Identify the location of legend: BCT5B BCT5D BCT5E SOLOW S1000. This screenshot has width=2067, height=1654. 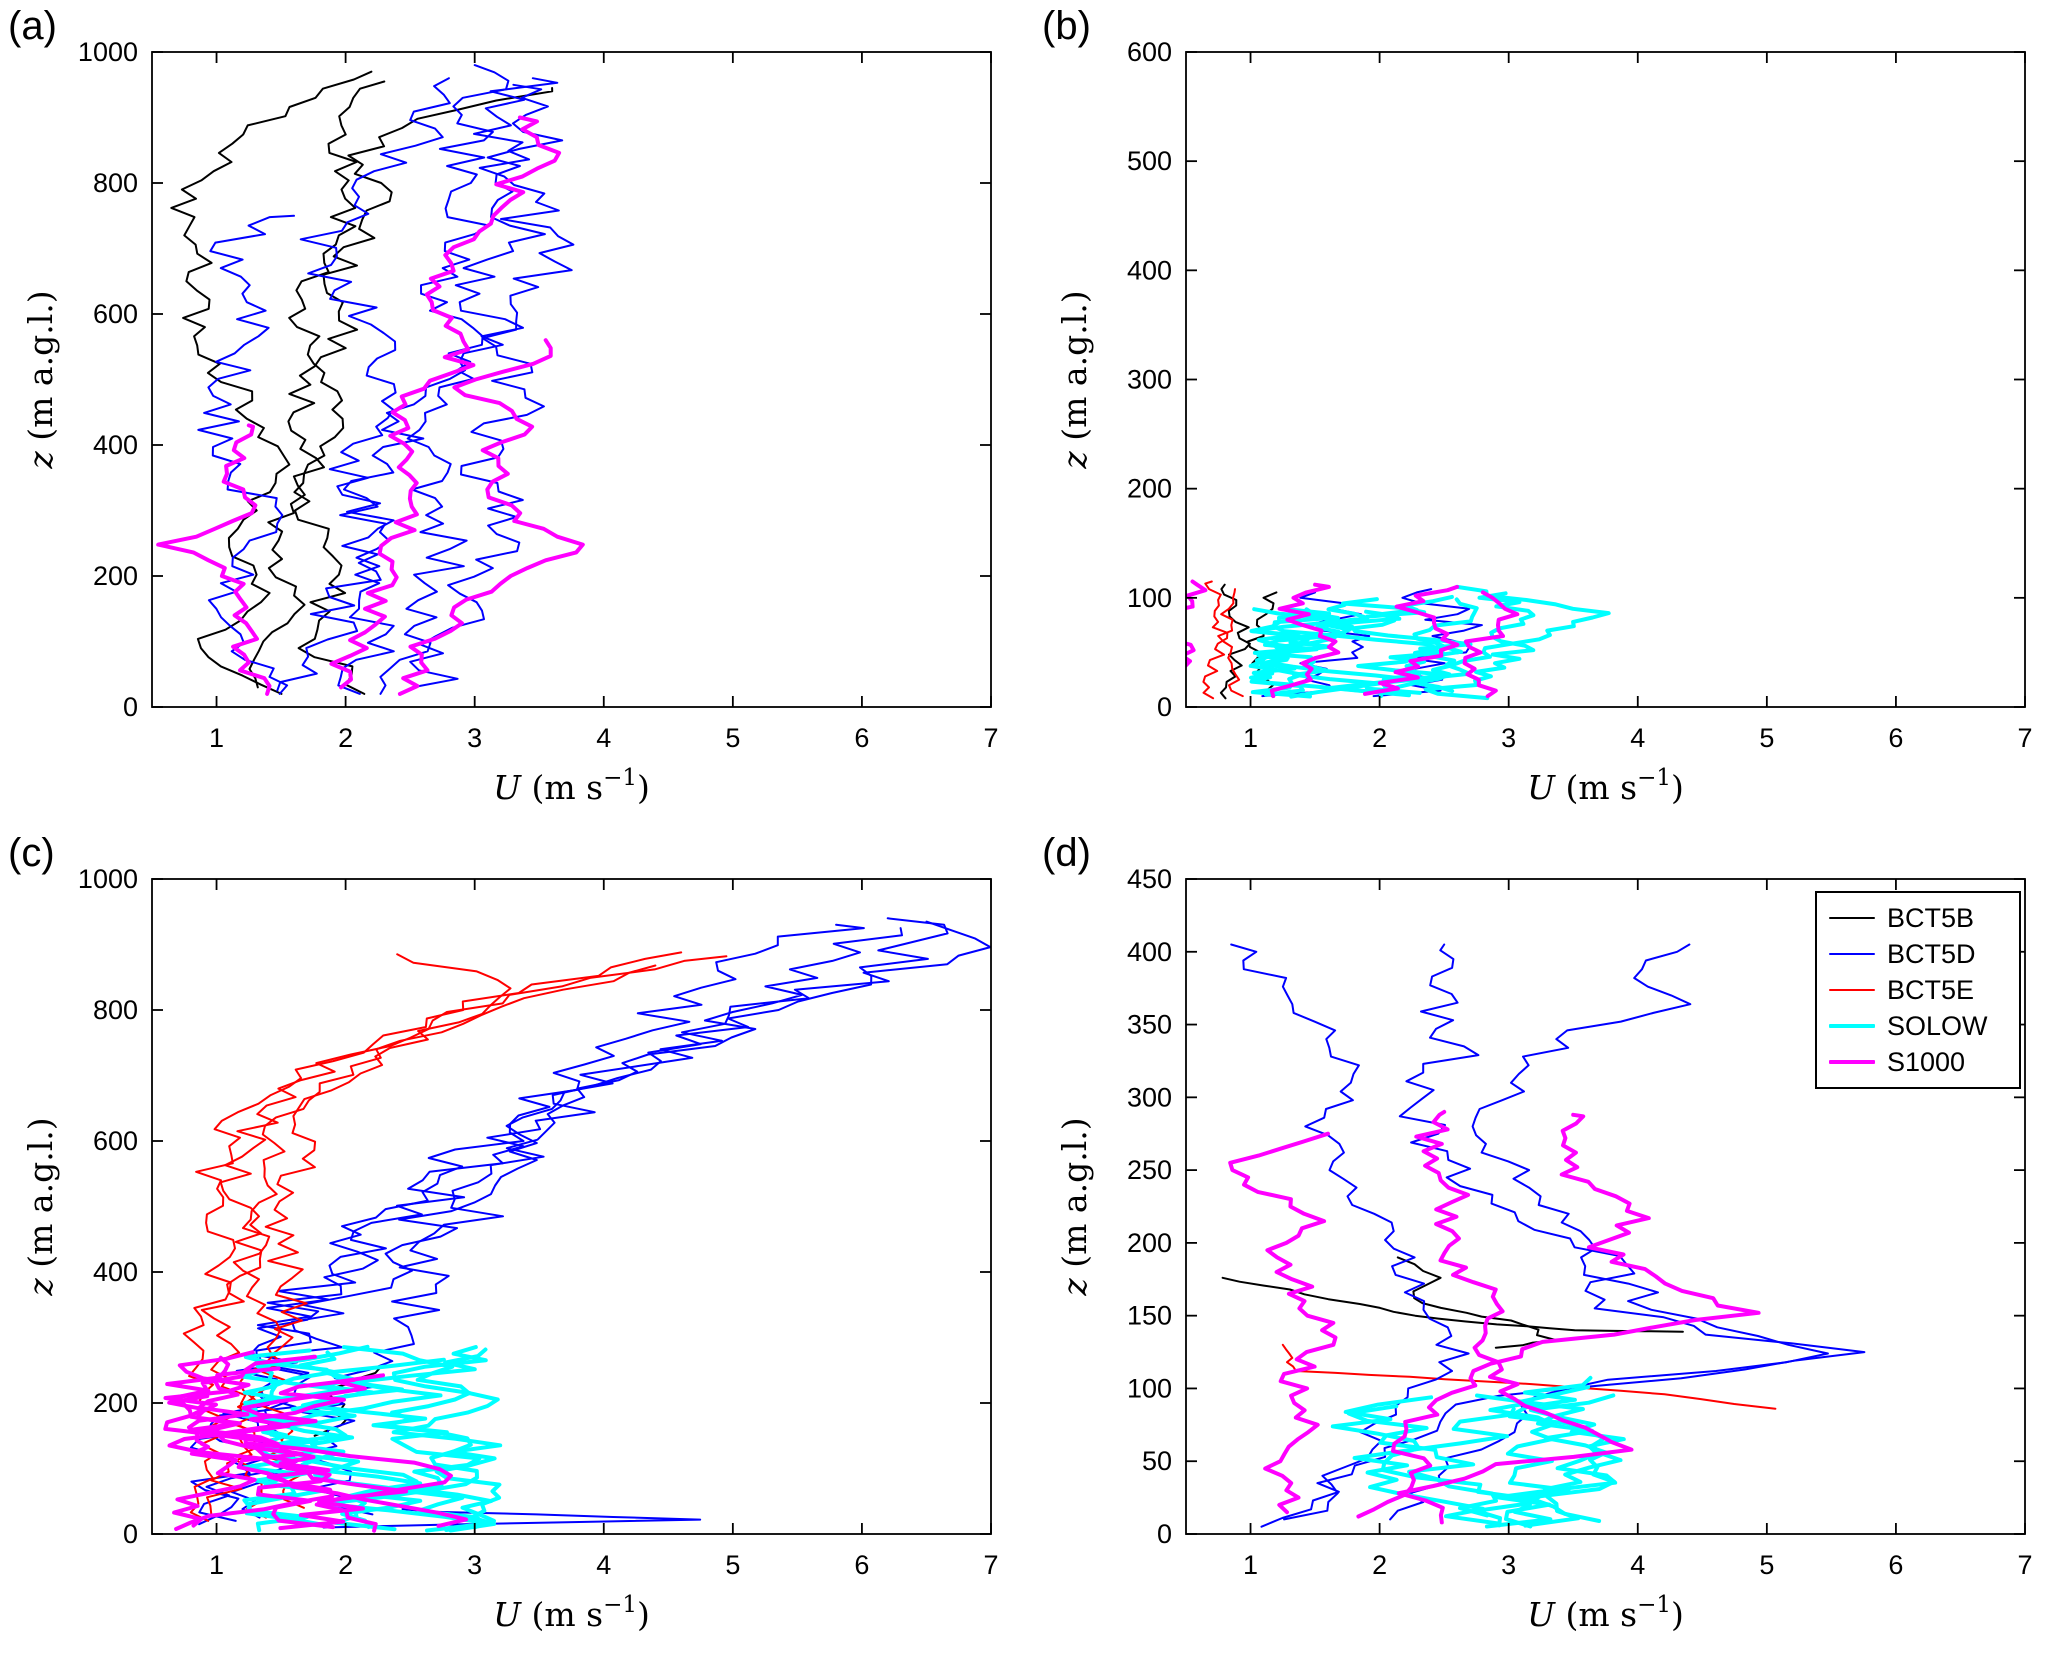
(1918, 990).